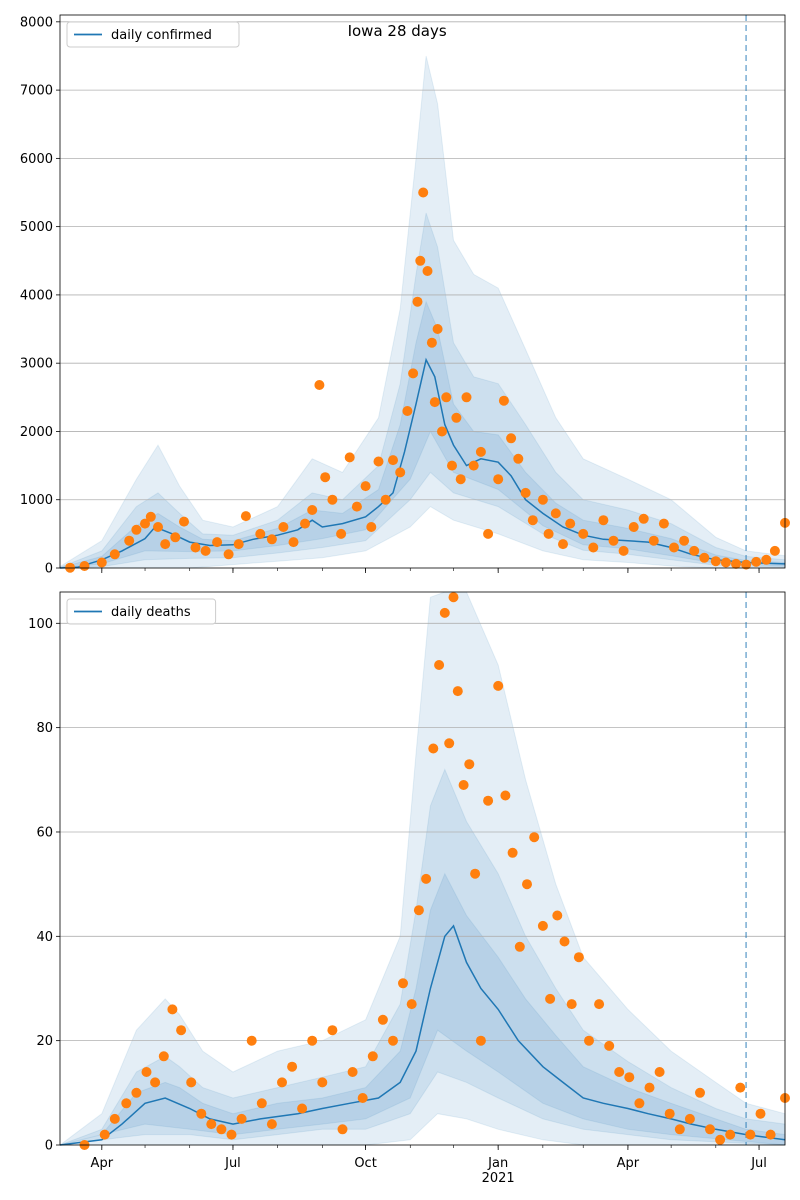 This screenshot has height=1200, width=800. Describe the element at coordinates (44, 1041) in the screenshot. I see `y-tick-label: 20` at that location.